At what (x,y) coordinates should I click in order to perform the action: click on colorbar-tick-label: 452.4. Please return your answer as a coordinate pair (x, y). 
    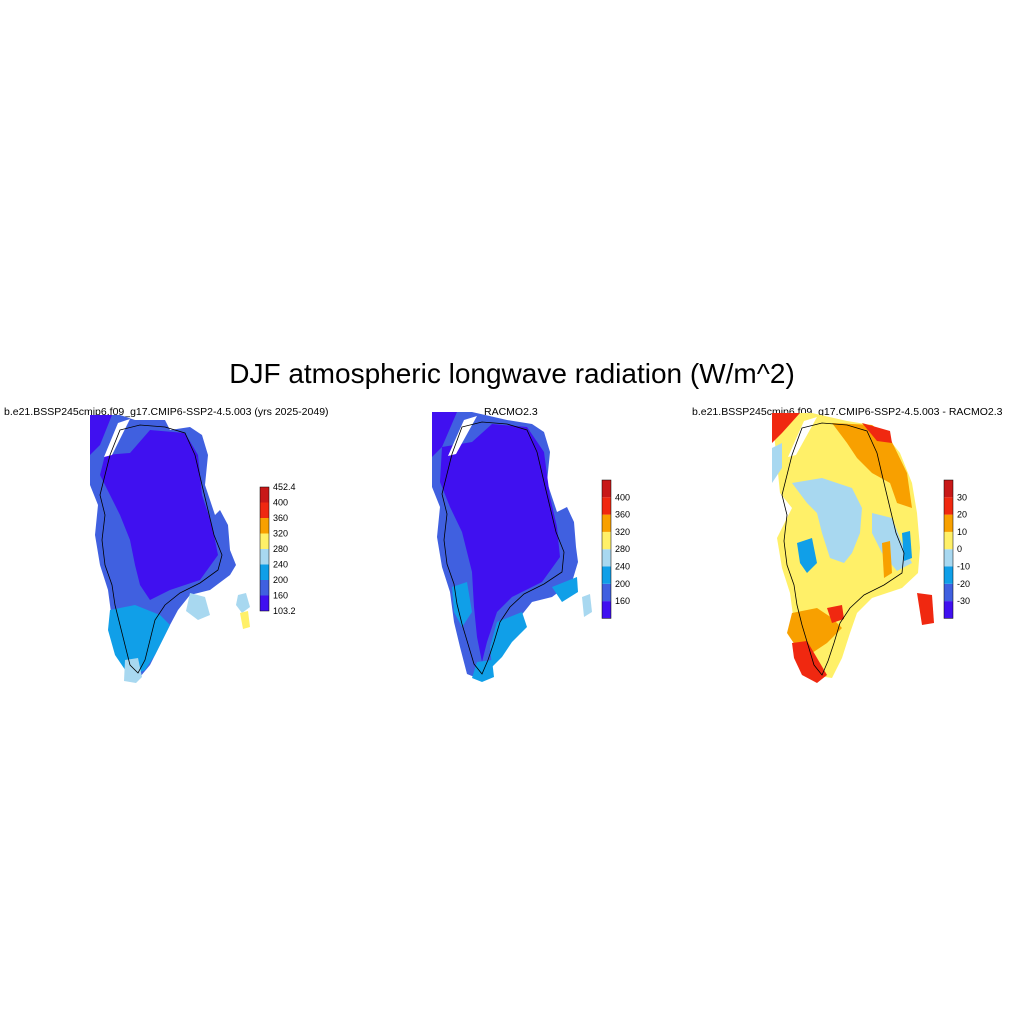
    Looking at the image, I should click on (284, 487).